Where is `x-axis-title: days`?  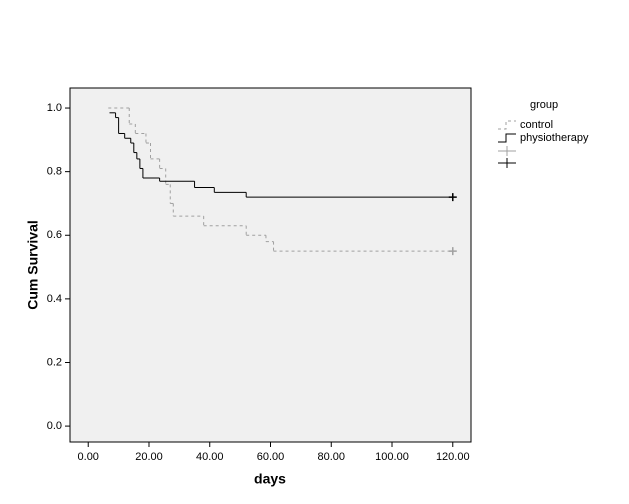 x-axis-title: days is located at coordinates (270, 479).